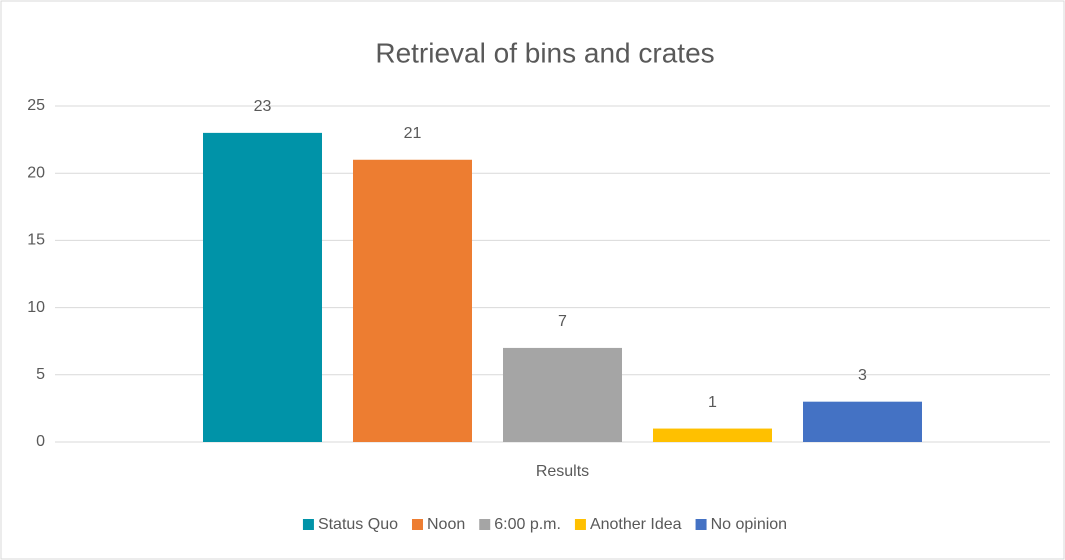  Describe the element at coordinates (40, 374) in the screenshot. I see `y-tick-label: 5` at that location.